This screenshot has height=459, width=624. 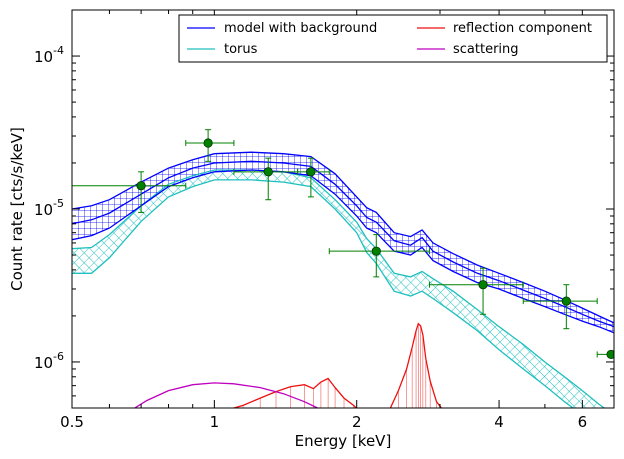 What do you see at coordinates (226, 395) in the screenshot?
I see `scattering-line` at bounding box center [226, 395].